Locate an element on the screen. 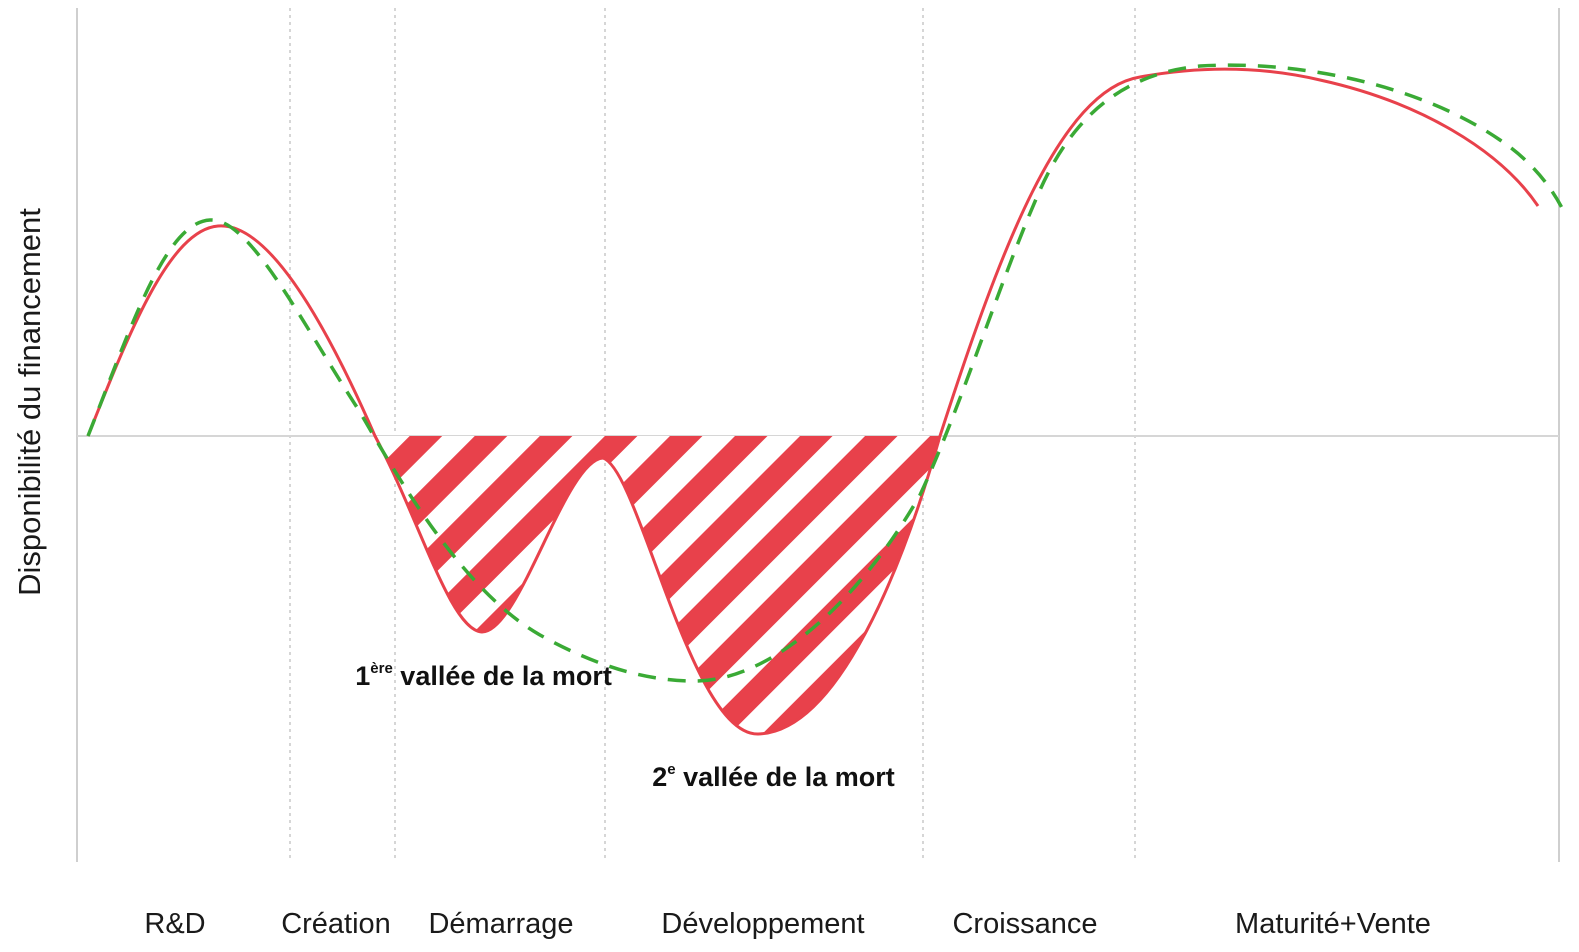 This screenshot has width=1579, height=952. valley-2-hatch is located at coordinates (771, 585).